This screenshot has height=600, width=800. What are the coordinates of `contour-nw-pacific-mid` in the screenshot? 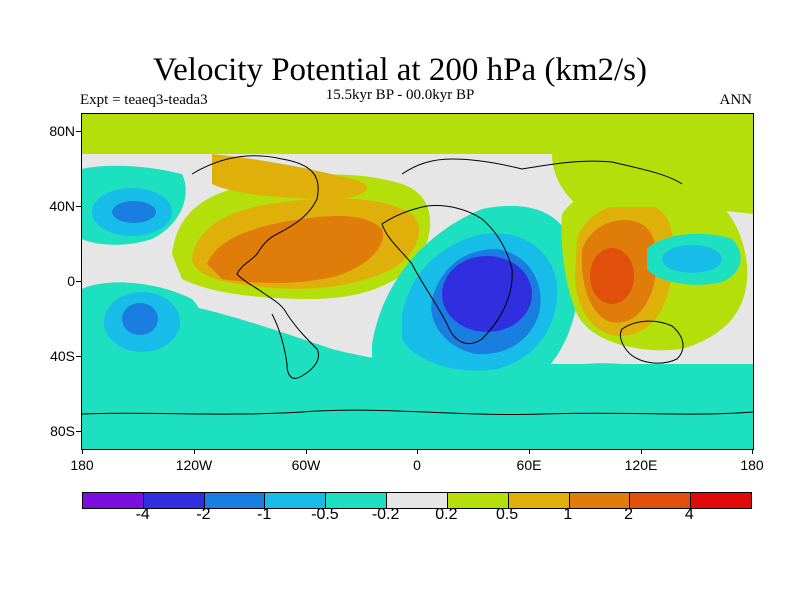 It's located at (692, 259).